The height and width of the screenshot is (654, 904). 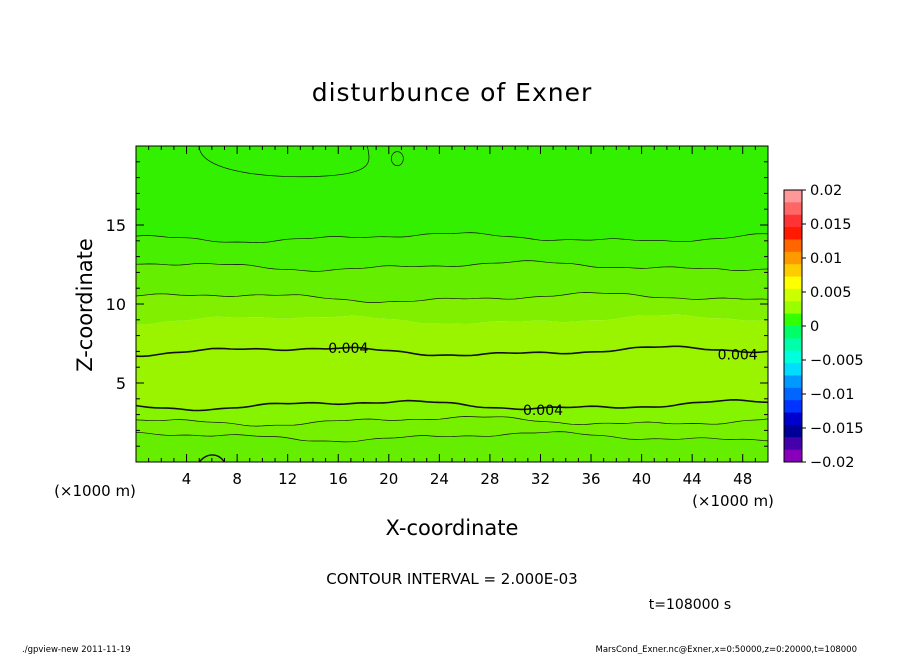 What do you see at coordinates (590, 479) in the screenshot?
I see `x-tick-label: 36` at bounding box center [590, 479].